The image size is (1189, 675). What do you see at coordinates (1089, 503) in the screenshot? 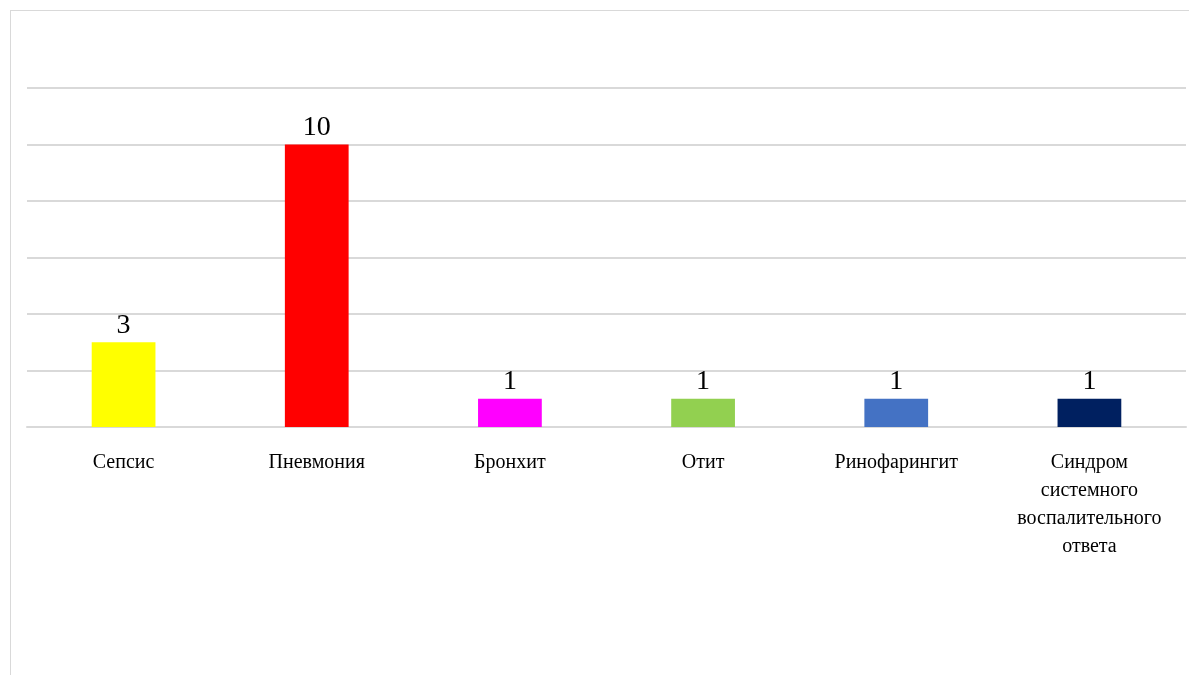
I see `x-tick-label: Синдром системного воспалительного ответа` at bounding box center [1089, 503].